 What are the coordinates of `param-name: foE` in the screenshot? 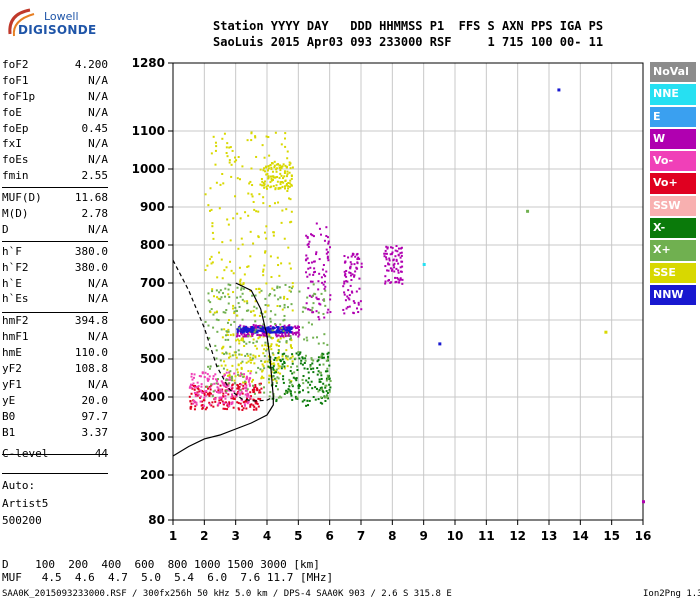 It's located at (12, 112).